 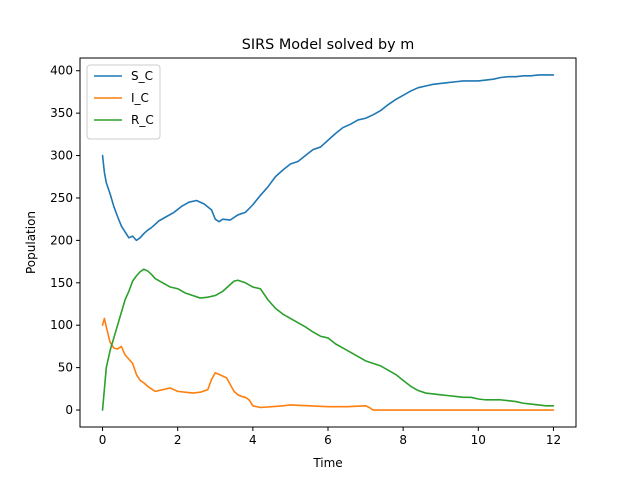 What do you see at coordinates (553, 440) in the screenshot?
I see `x-tick-label: 12` at bounding box center [553, 440].